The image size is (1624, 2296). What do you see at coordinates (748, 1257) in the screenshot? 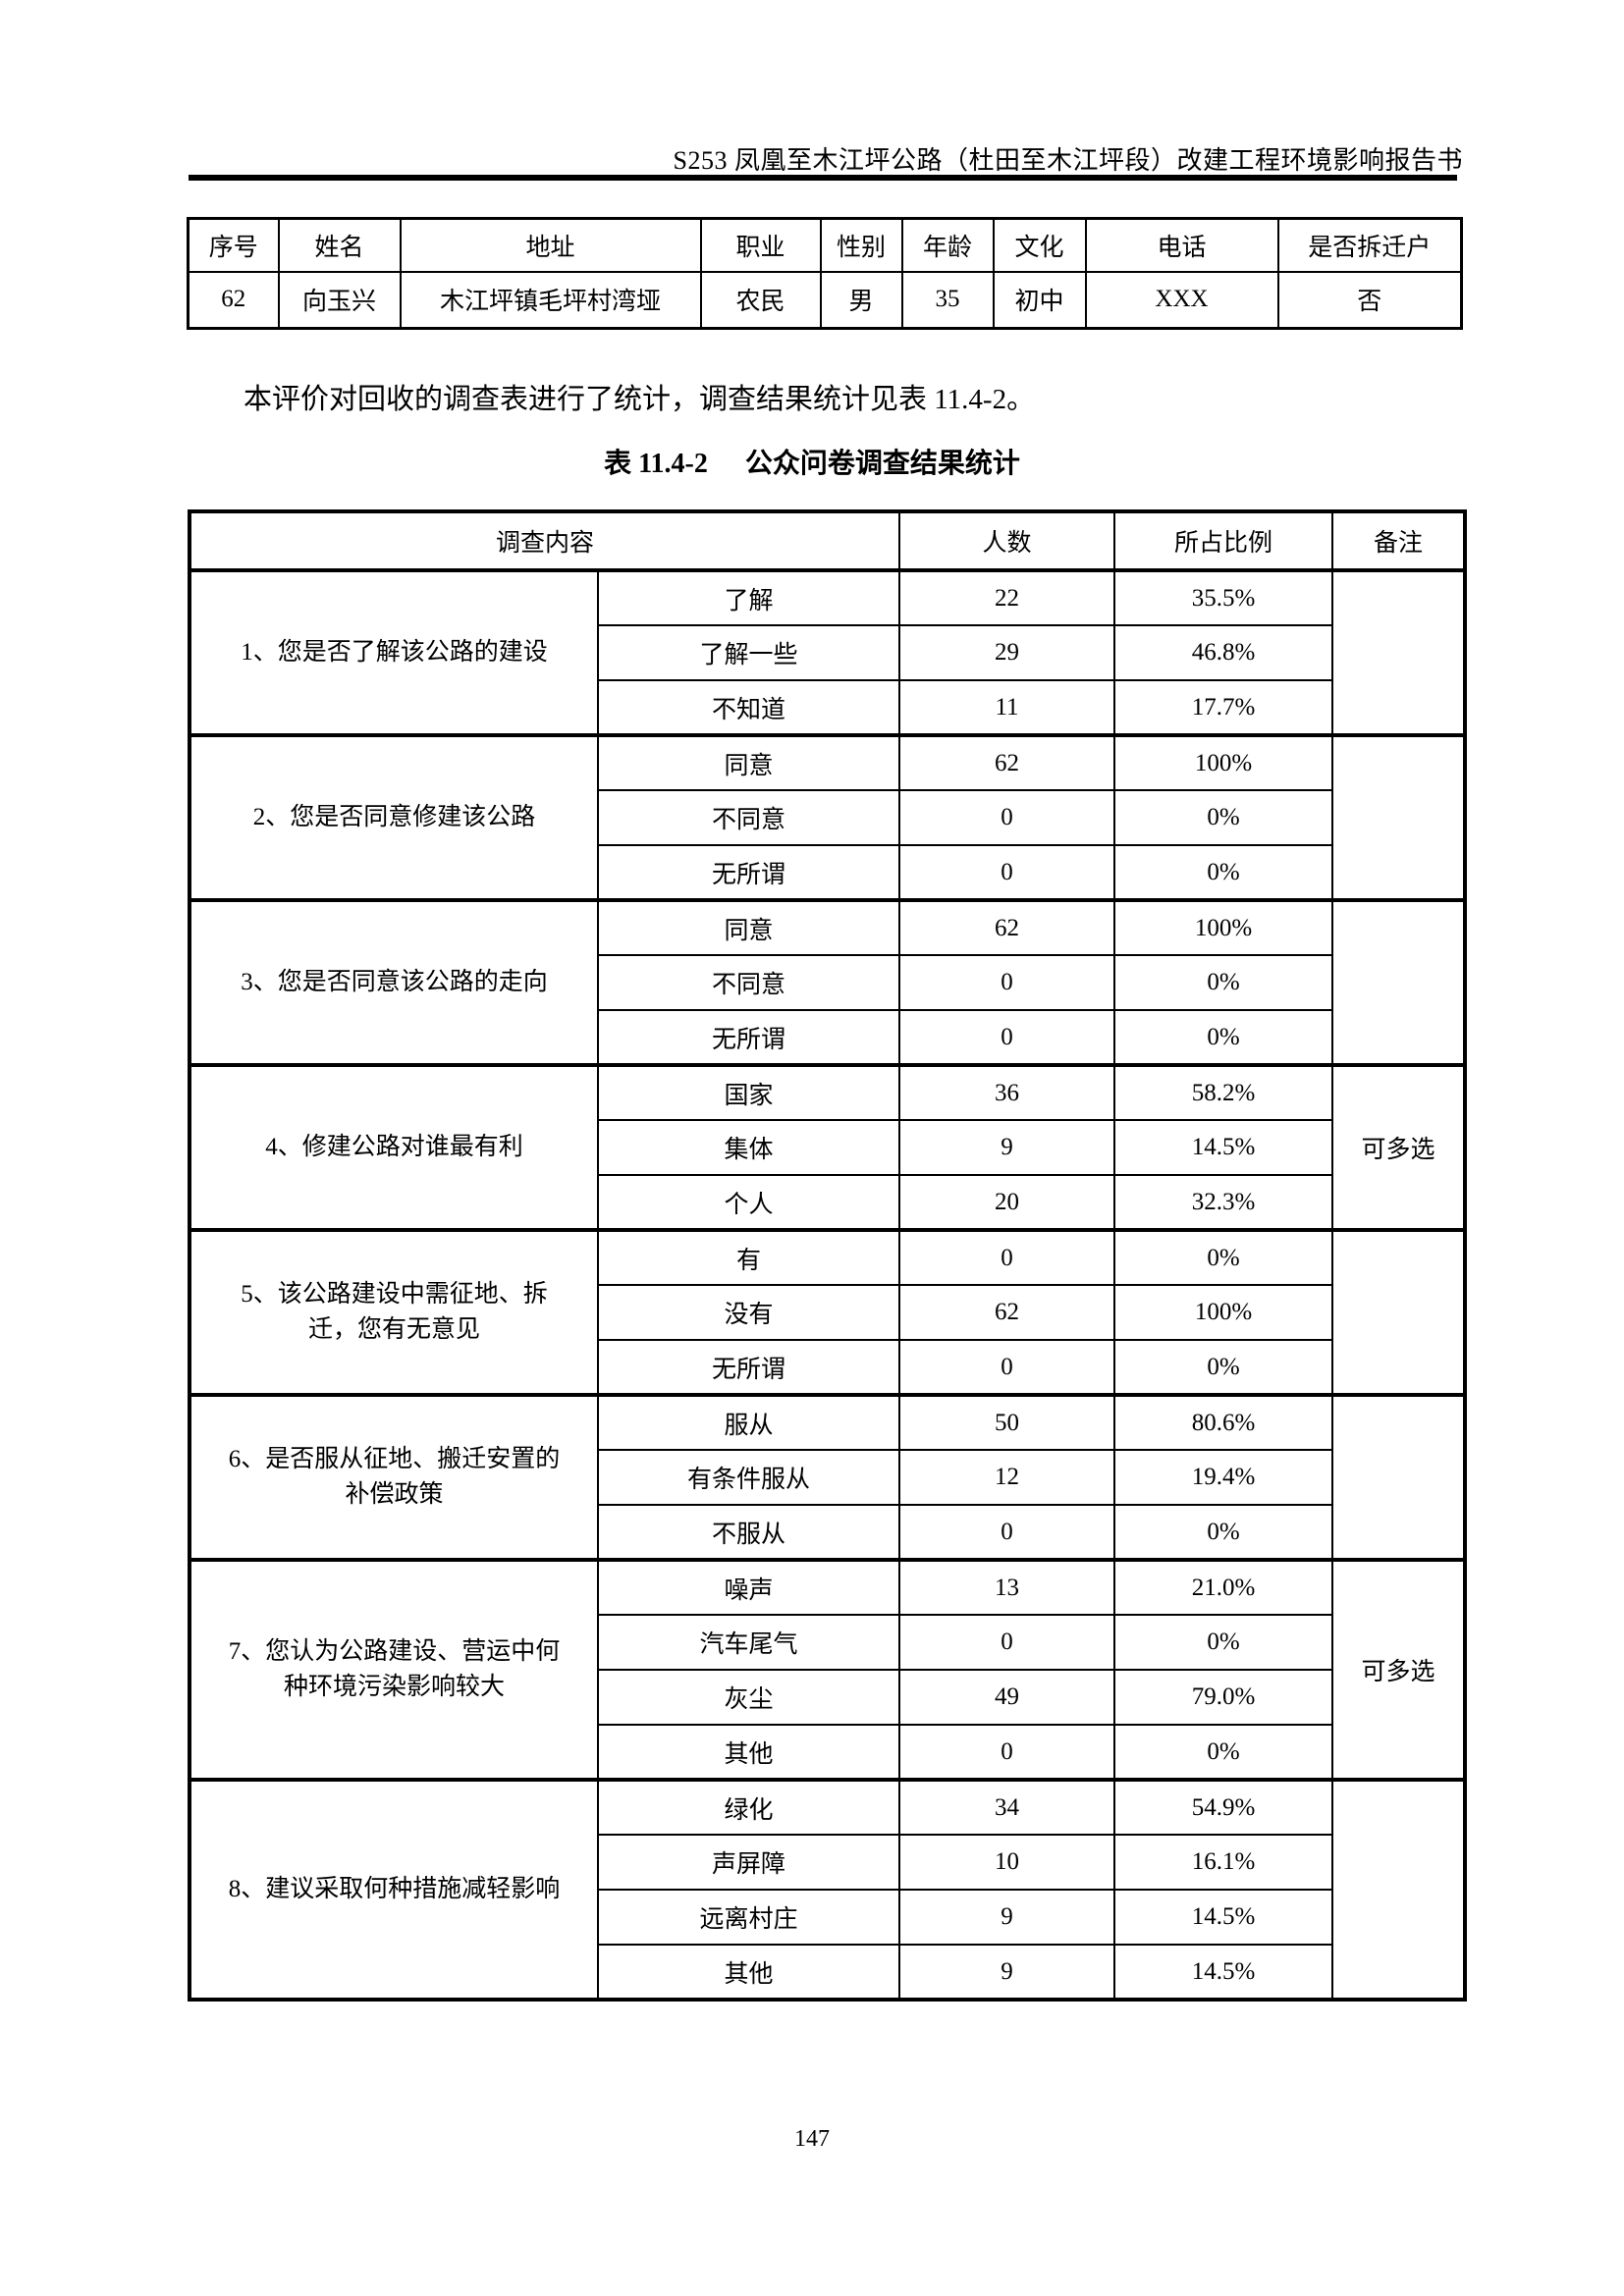
I see `option-cell: 有` at bounding box center [748, 1257].